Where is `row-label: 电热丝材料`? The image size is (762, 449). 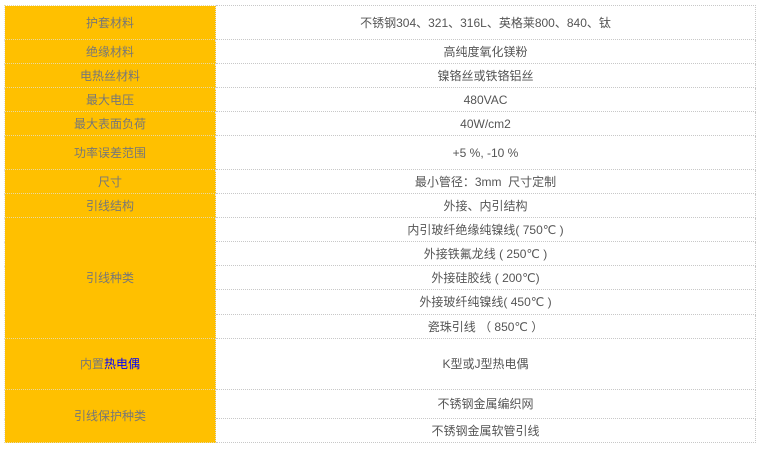
row-label: 电热丝材料 is located at coordinates (110, 75).